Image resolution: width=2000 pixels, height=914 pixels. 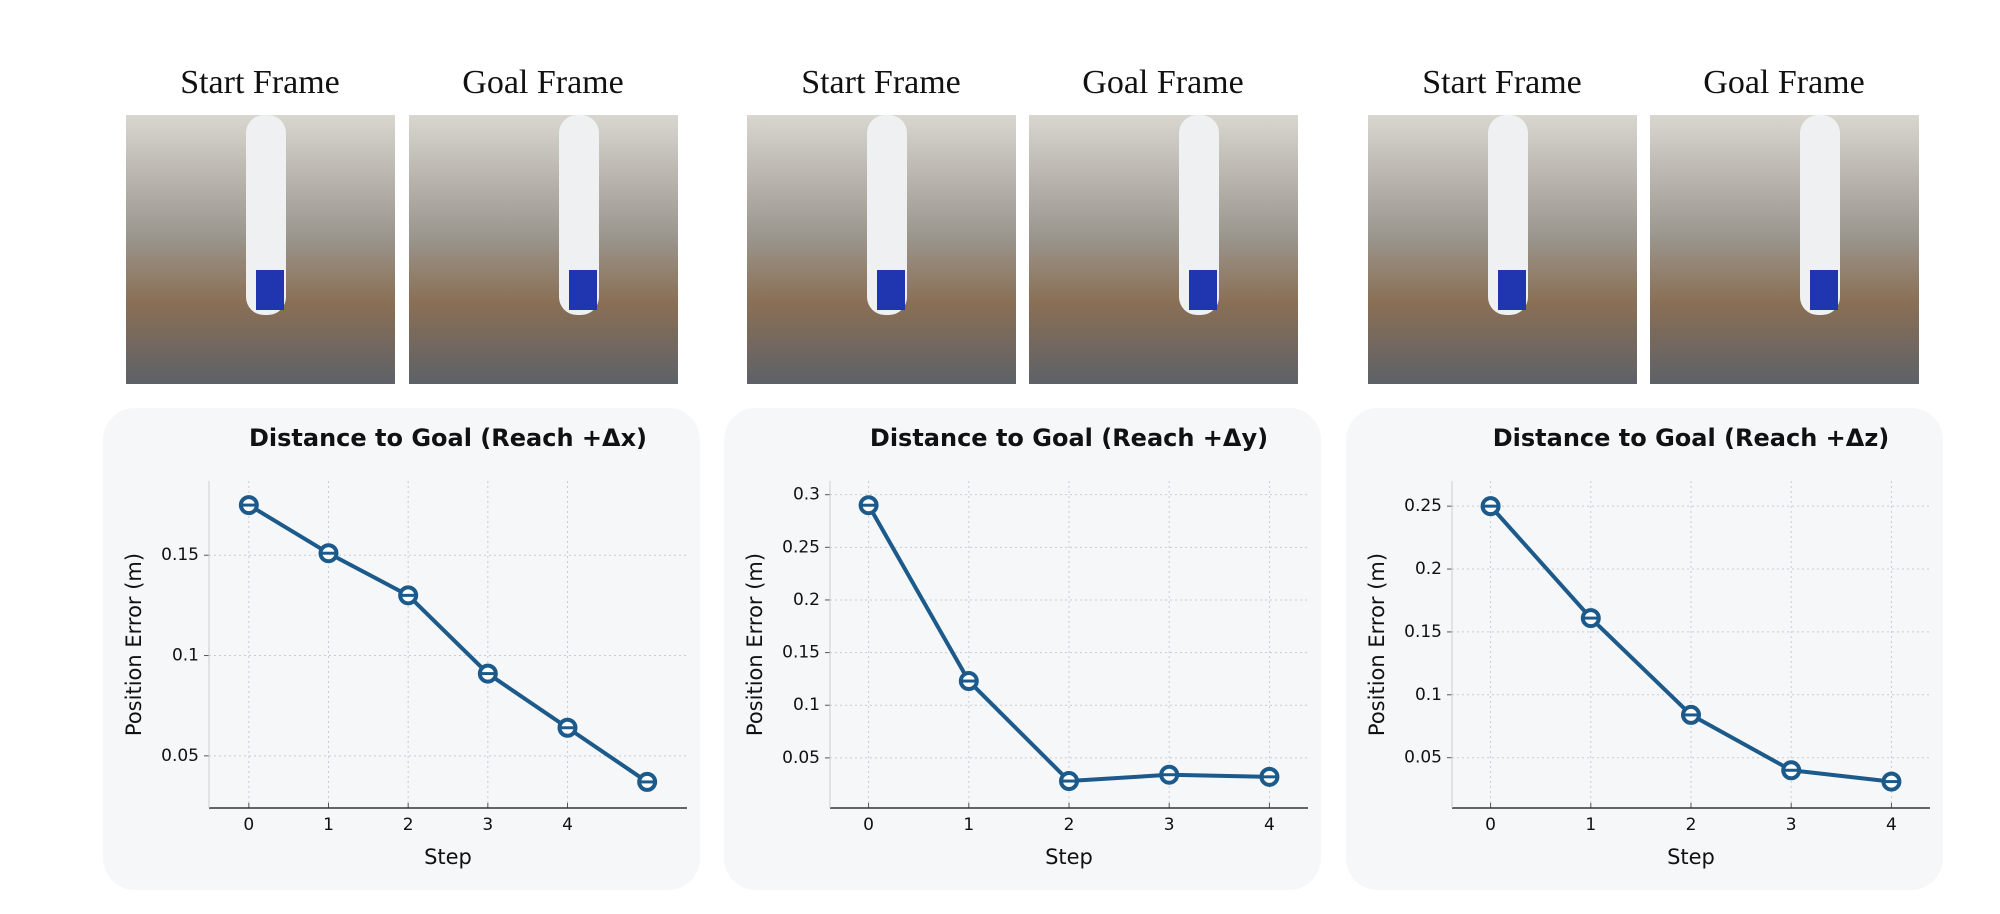 I want to click on chart-title: Distance to Goal (Reach +Δz), so click(x=1691, y=438).